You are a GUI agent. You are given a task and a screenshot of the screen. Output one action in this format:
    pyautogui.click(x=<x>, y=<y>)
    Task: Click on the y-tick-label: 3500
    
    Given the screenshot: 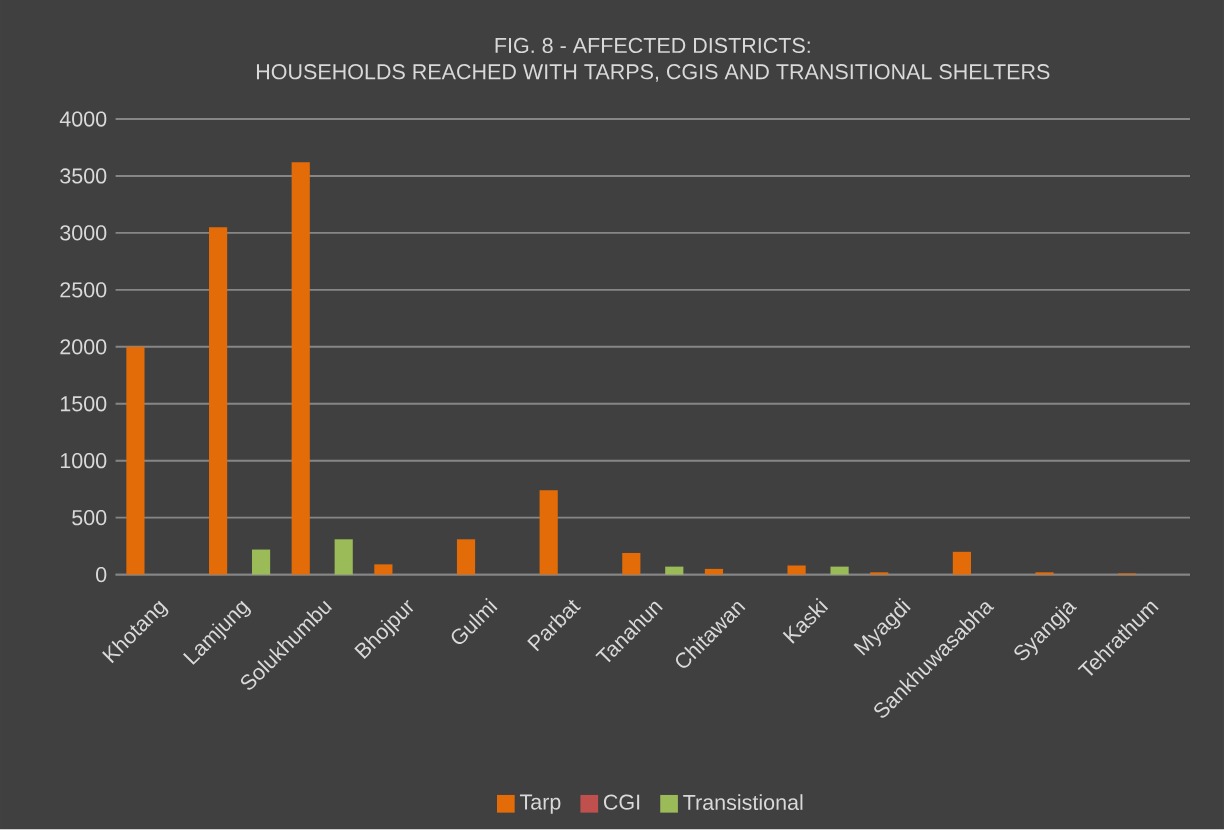 What is the action you would take?
    pyautogui.click(x=83, y=176)
    